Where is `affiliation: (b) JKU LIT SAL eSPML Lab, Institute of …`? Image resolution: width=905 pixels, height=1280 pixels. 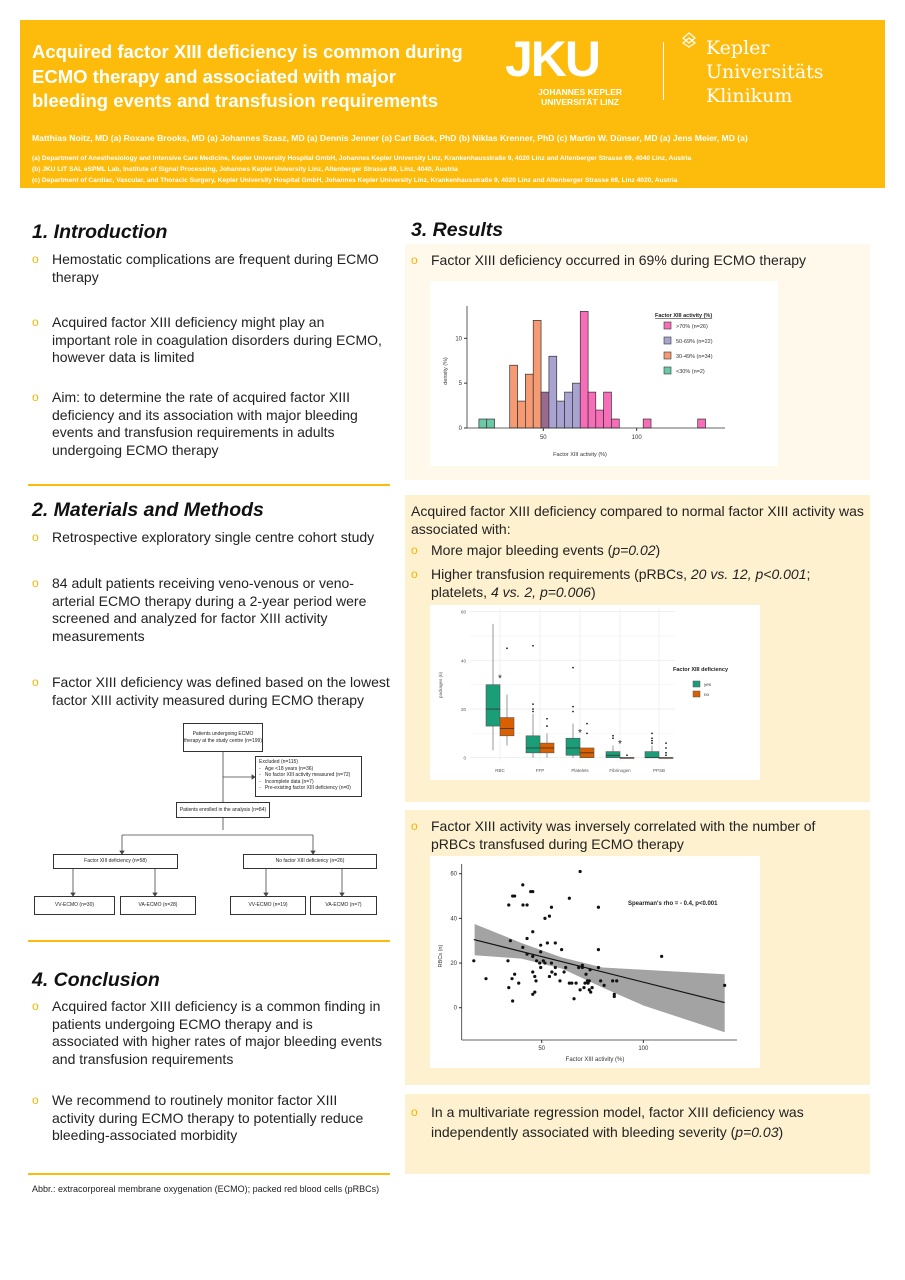
affiliation: (b) JKU LIT SAL eSPML Lab, Institute of … is located at coordinates (245, 169).